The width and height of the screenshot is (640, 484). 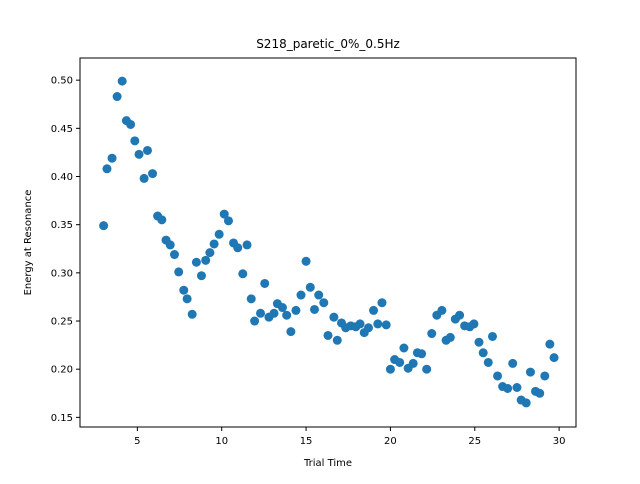 What do you see at coordinates (306, 441) in the screenshot?
I see `x-tick-label: 15` at bounding box center [306, 441].